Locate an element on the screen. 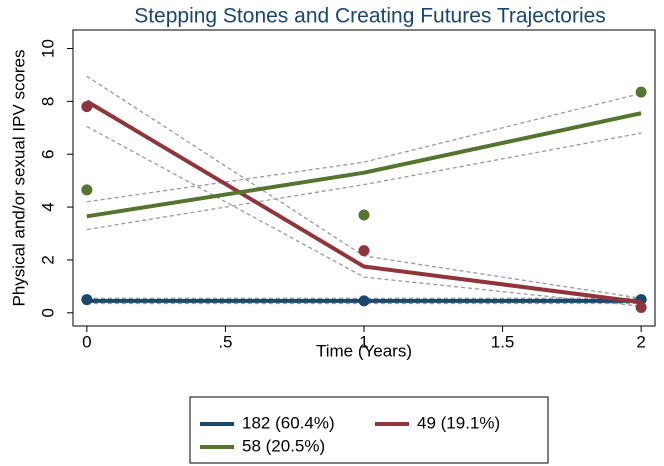 This screenshot has width=664, height=466. y-tick-label: 10 is located at coordinates (47, 48).